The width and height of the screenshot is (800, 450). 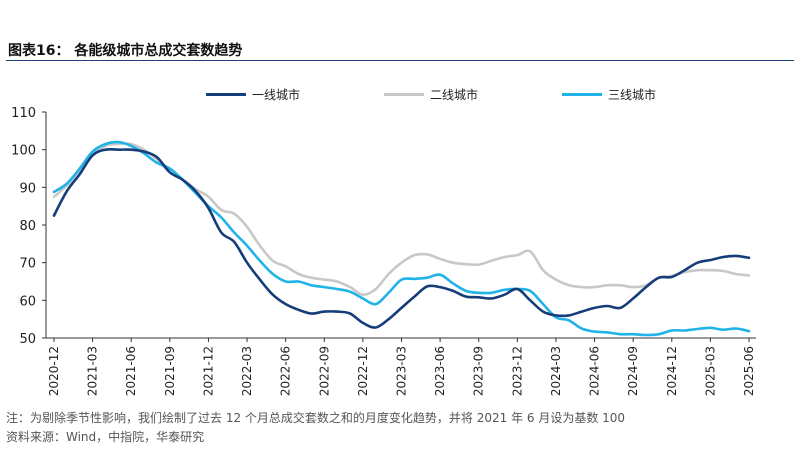 What do you see at coordinates (632, 95) in the screenshot?
I see `legend-label-tier3: 三线城市` at bounding box center [632, 95].